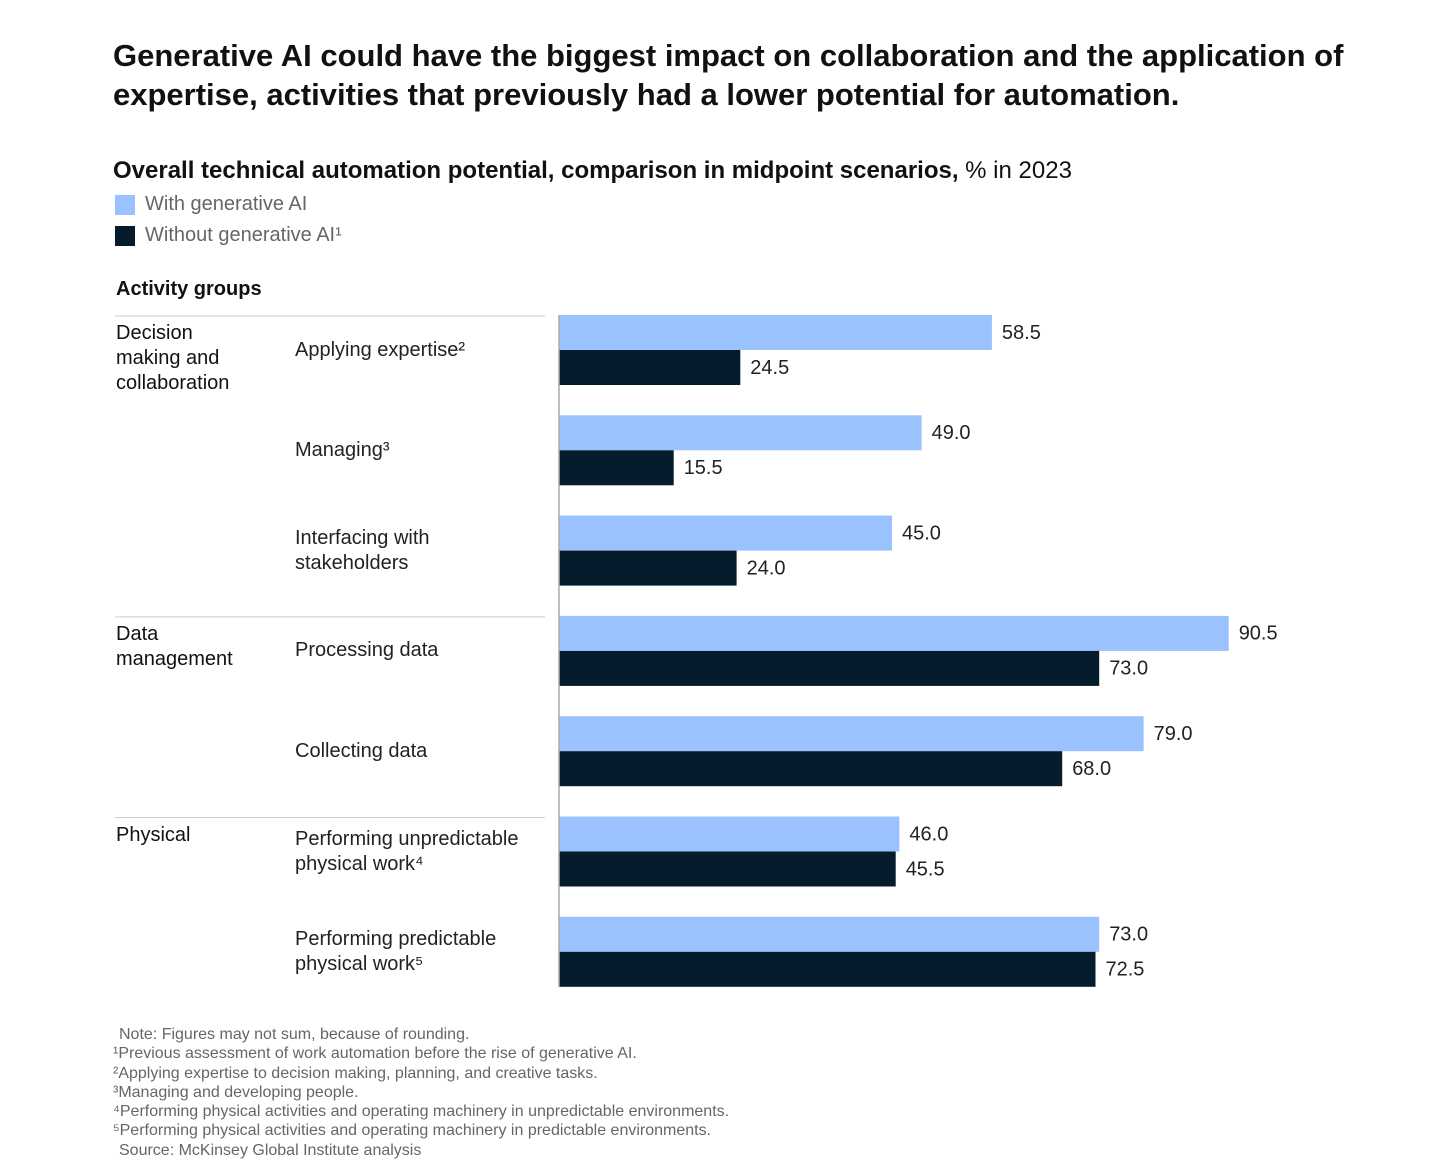  What do you see at coordinates (1091, 769) in the screenshot?
I see `value-label: 68.0` at bounding box center [1091, 769].